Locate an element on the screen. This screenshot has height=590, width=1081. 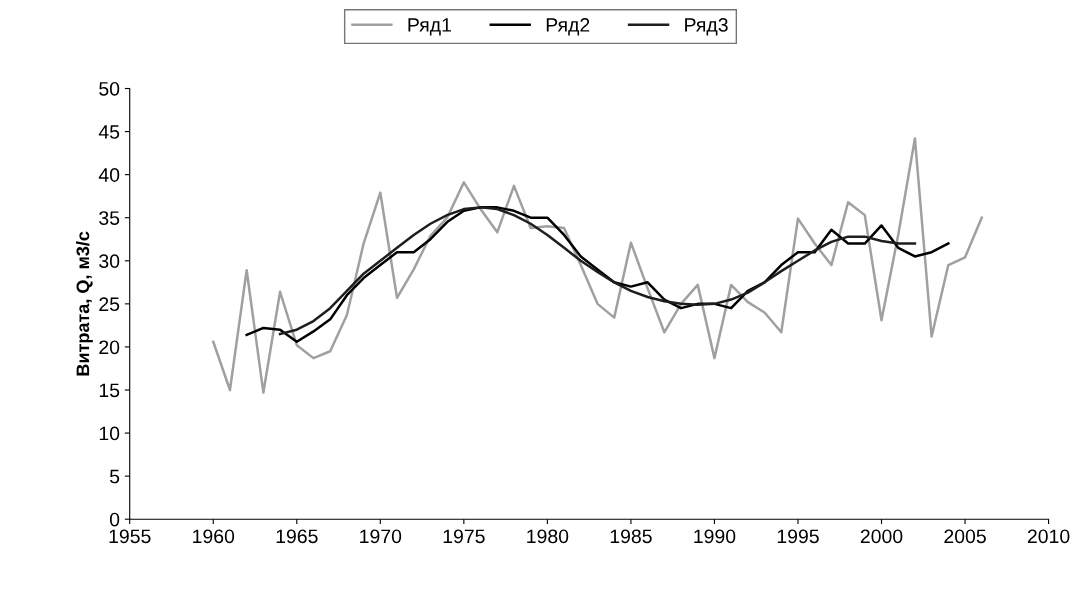
y-tick-label: 50 is located at coordinates (109, 88).